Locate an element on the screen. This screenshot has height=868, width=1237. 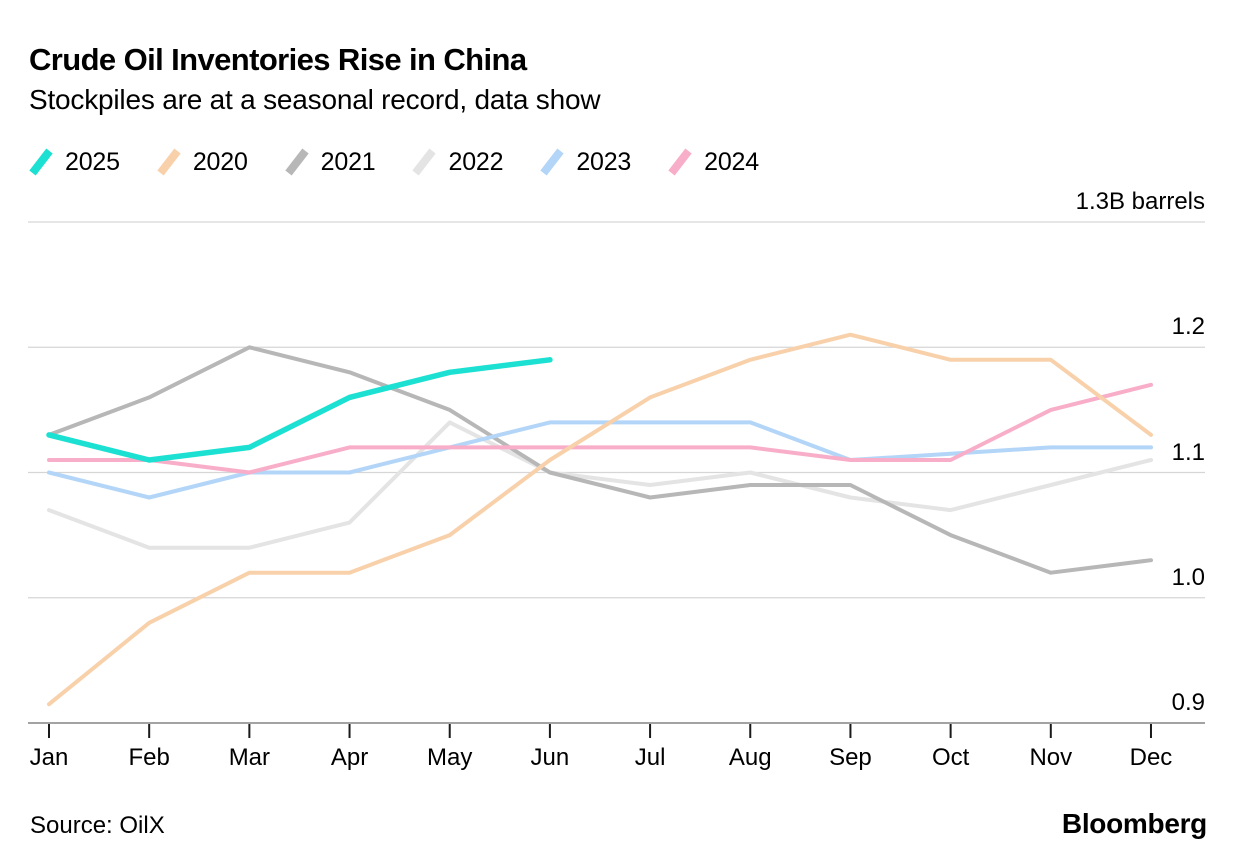
x-axis-label-Apr: Apr is located at coordinates (349, 757).